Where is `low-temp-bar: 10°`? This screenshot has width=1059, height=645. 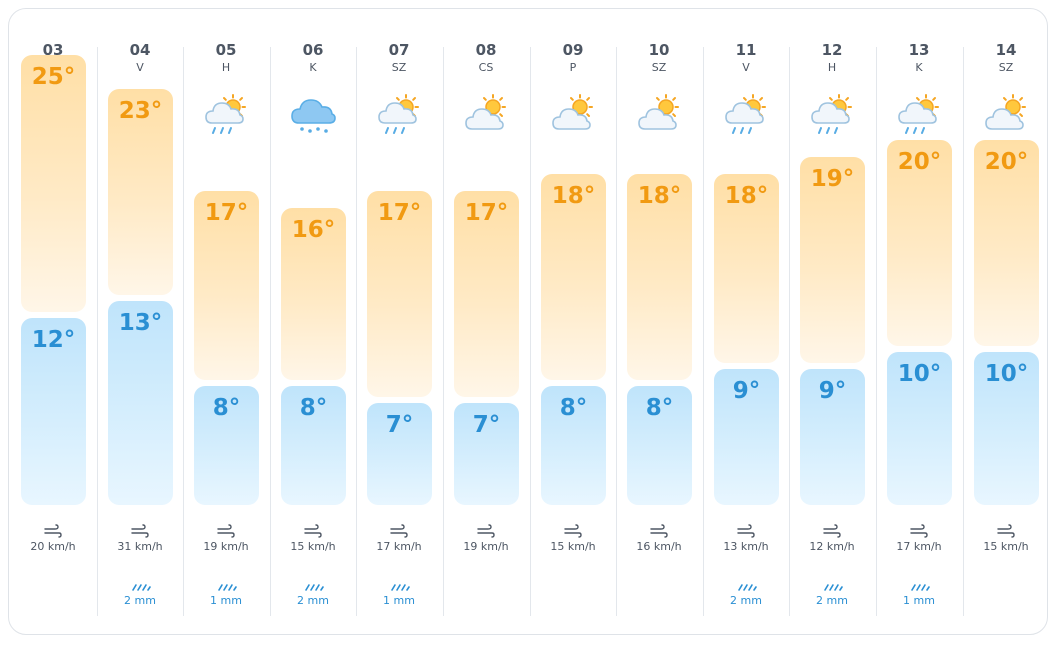 low-temp-bar: 10° is located at coordinates (1006, 428).